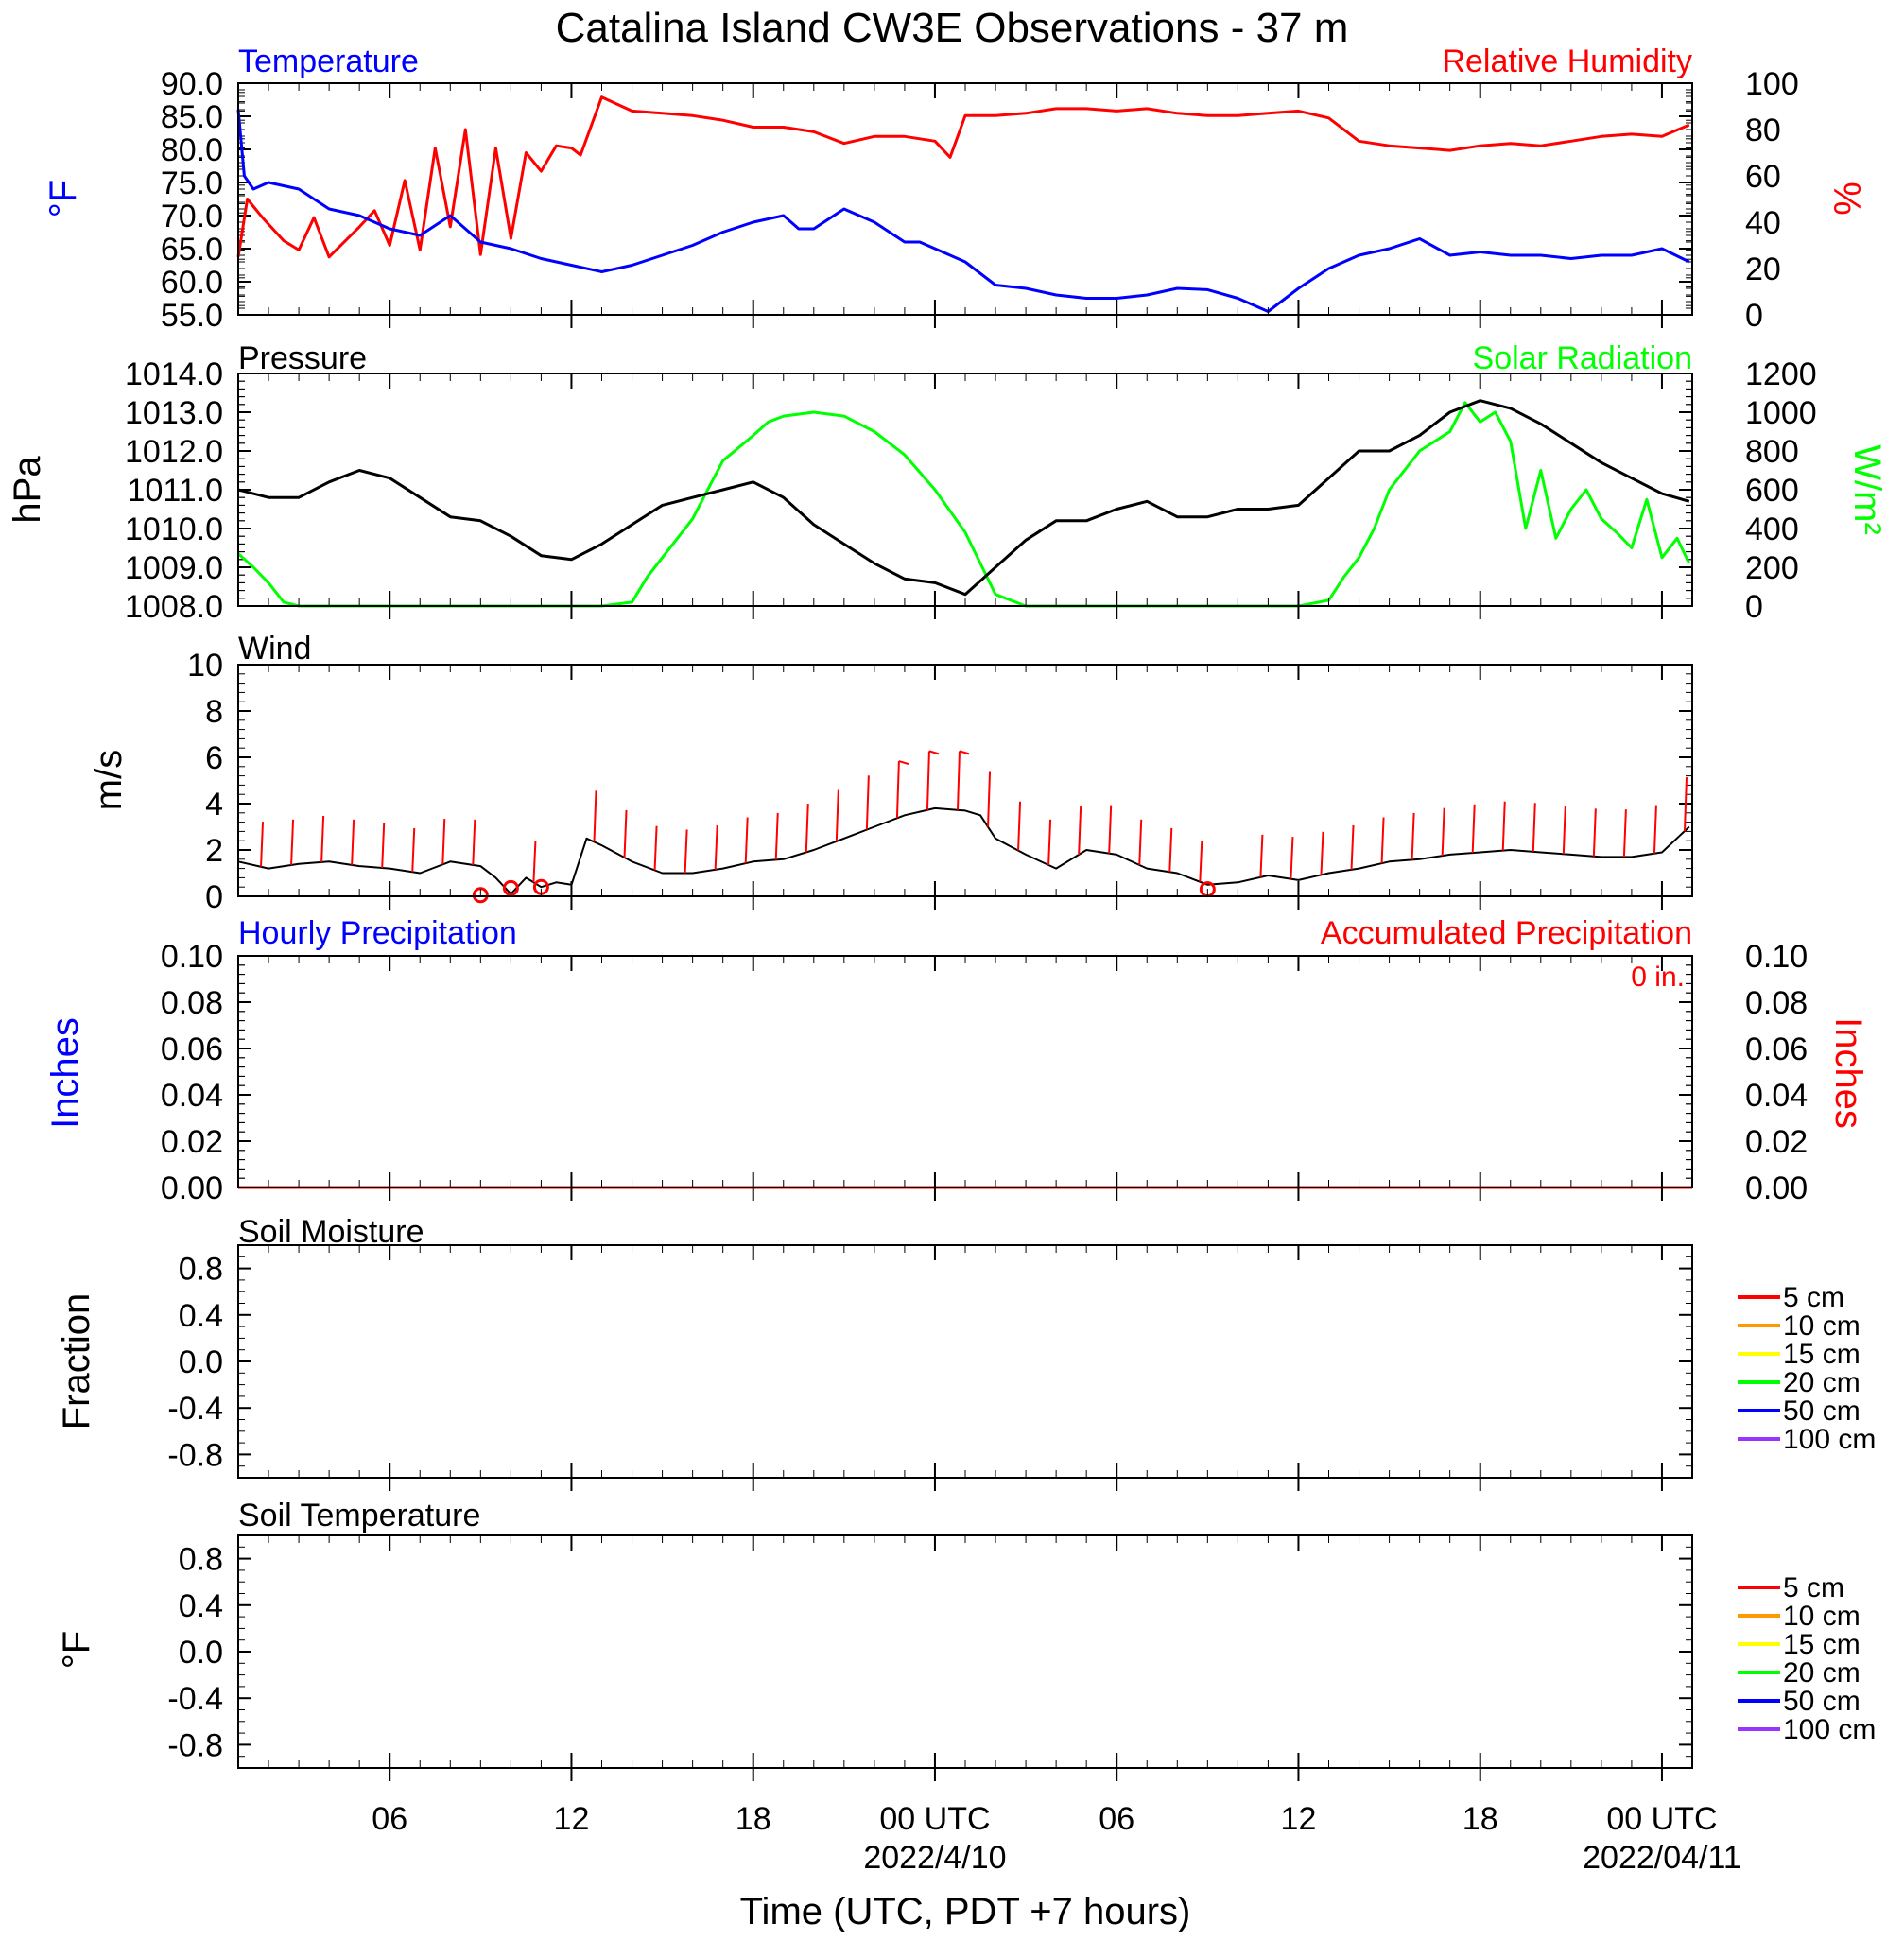 The height and width of the screenshot is (1941, 1904). I want to click on pressure-tick-label: 1011.0, so click(175, 491).